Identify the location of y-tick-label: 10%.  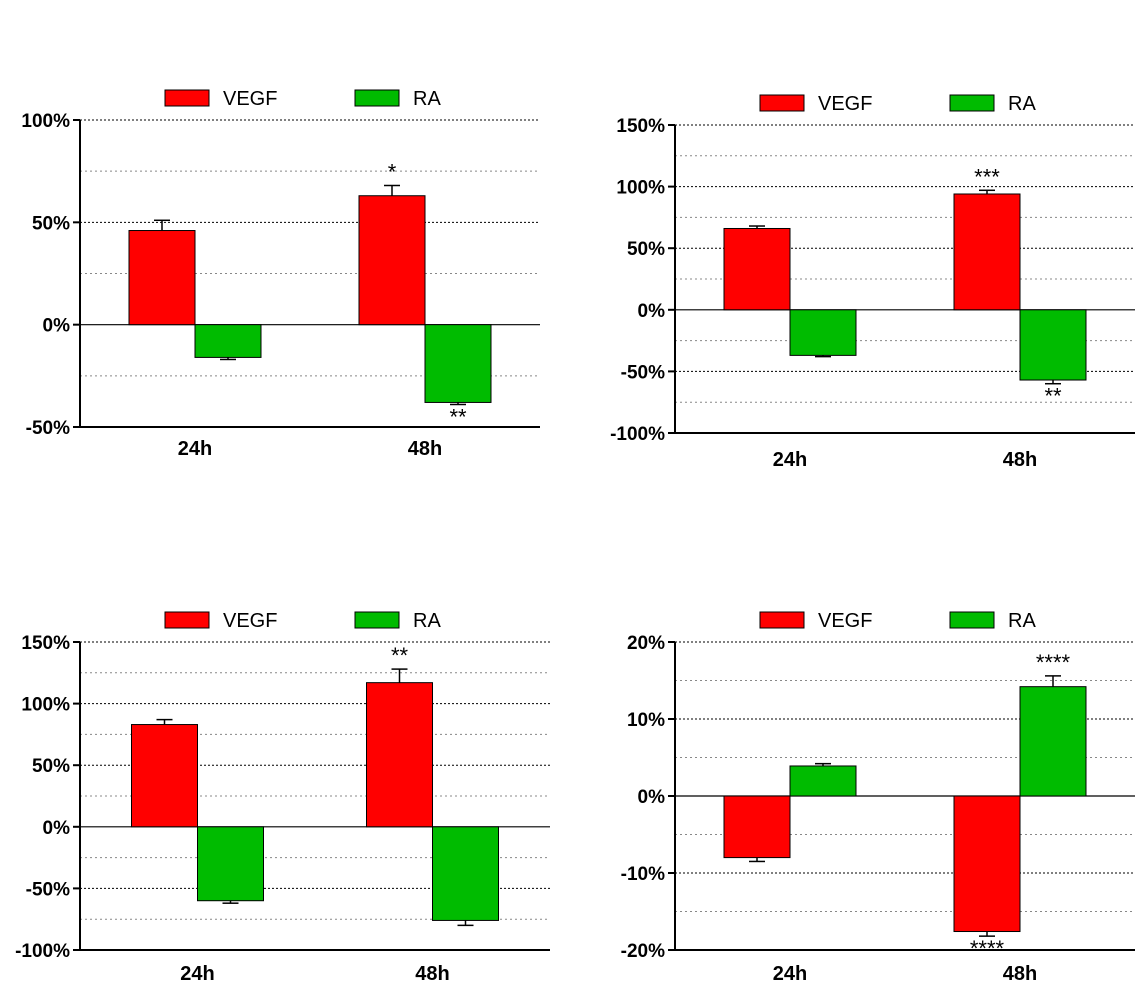
(646, 720).